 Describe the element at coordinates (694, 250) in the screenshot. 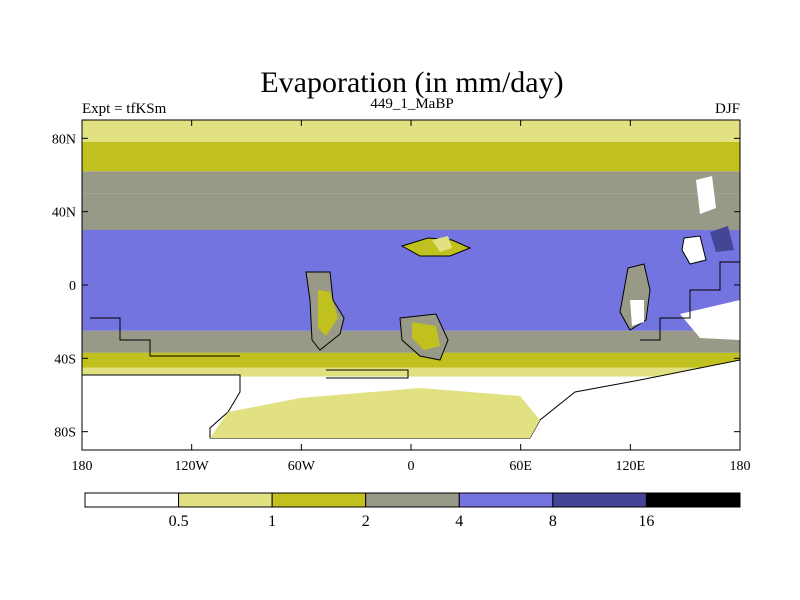

I see `asia-east-land` at that location.